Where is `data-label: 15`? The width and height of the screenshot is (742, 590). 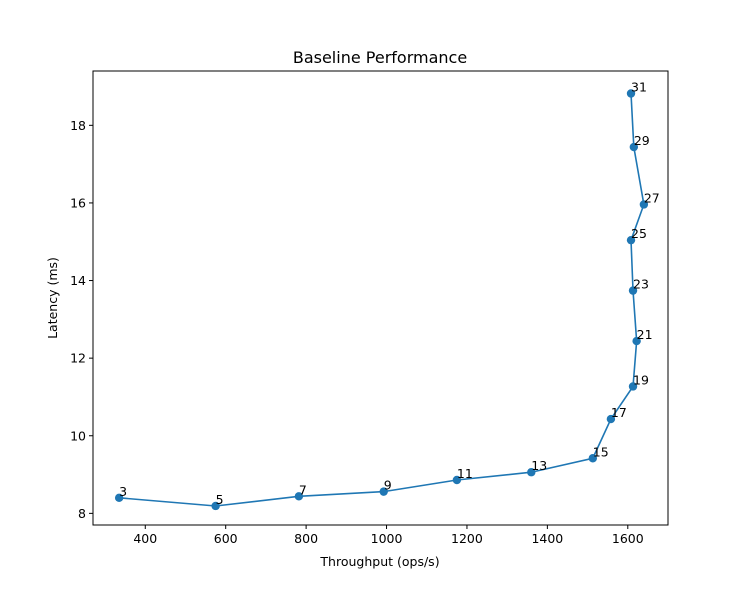 data-label: 15 is located at coordinates (601, 451).